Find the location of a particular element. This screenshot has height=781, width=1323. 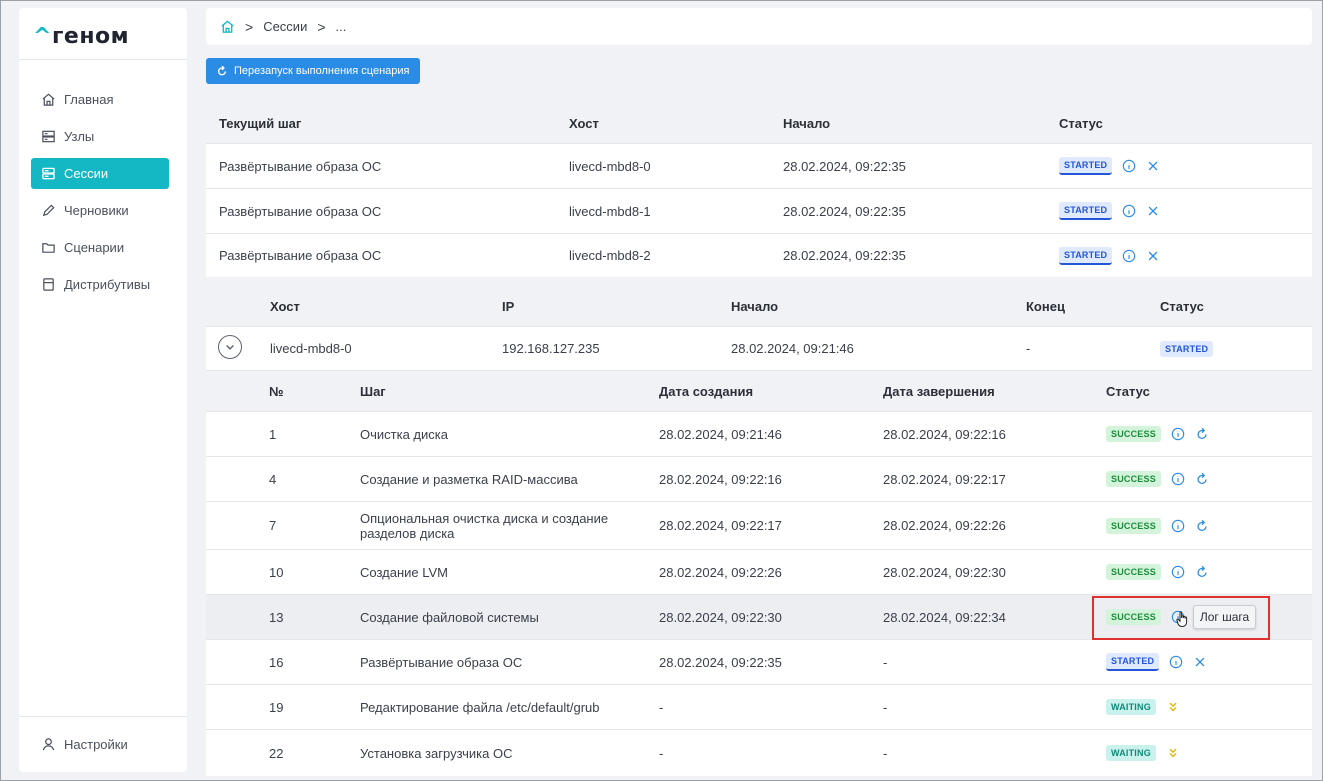

sidebar-item-label: Сценарии is located at coordinates (94, 247).